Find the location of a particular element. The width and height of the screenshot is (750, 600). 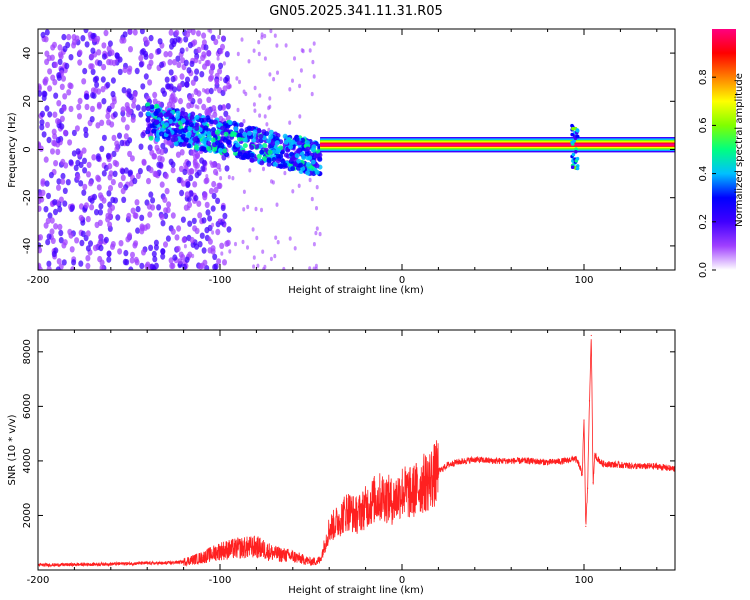

chart-title: GN05.2025.341.11.31.R05 is located at coordinates (356, 11).